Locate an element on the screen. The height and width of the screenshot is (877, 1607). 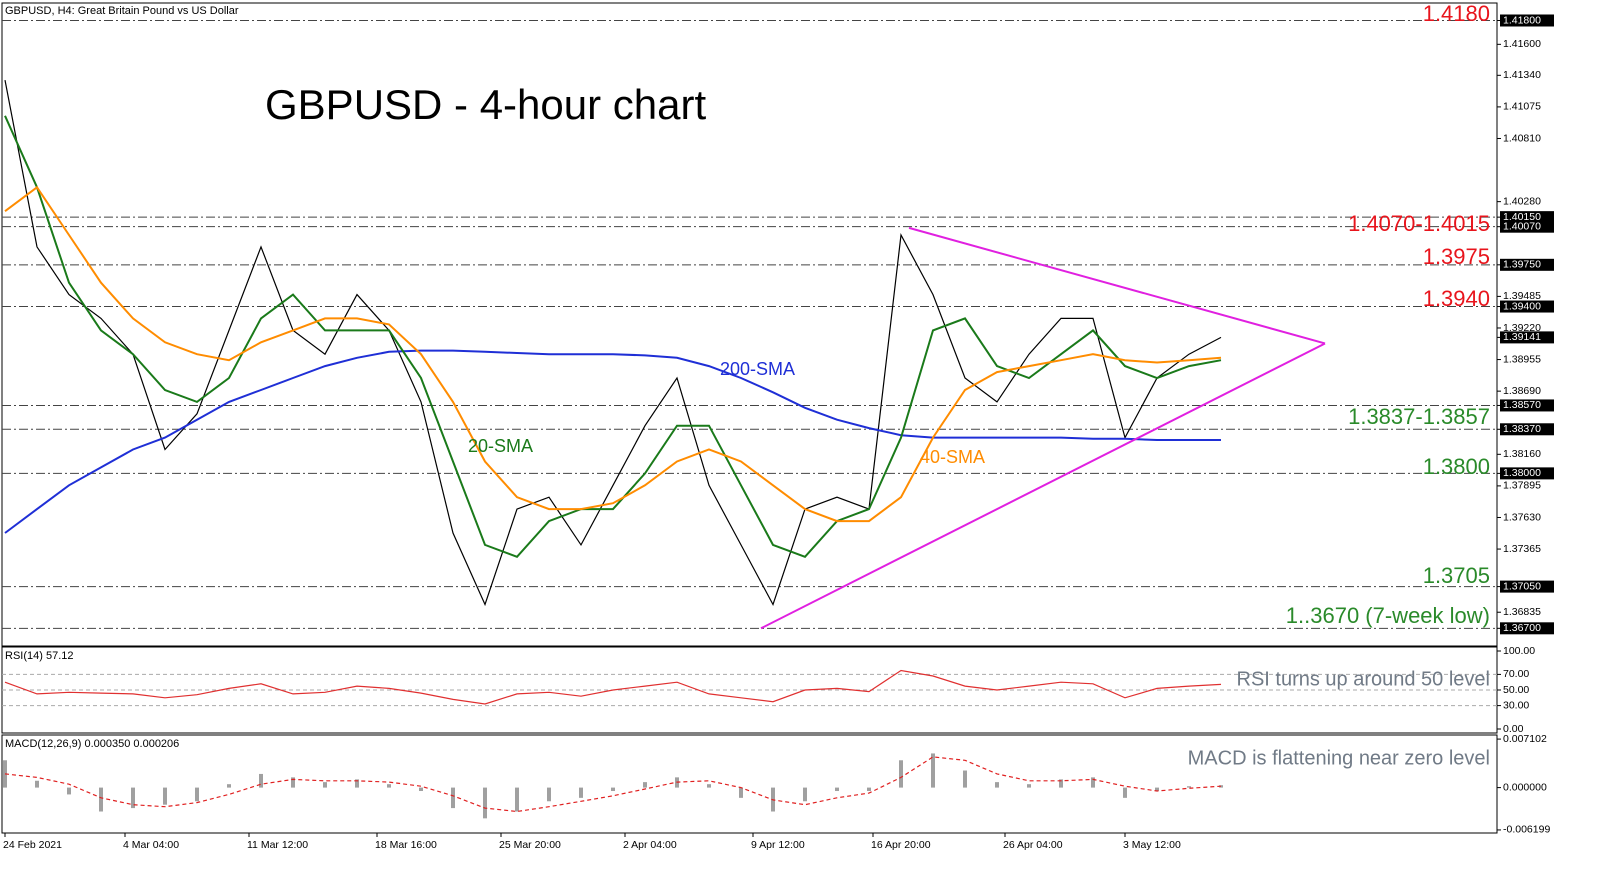
y-tick-label: 1.38000 is located at coordinates (1522, 473).